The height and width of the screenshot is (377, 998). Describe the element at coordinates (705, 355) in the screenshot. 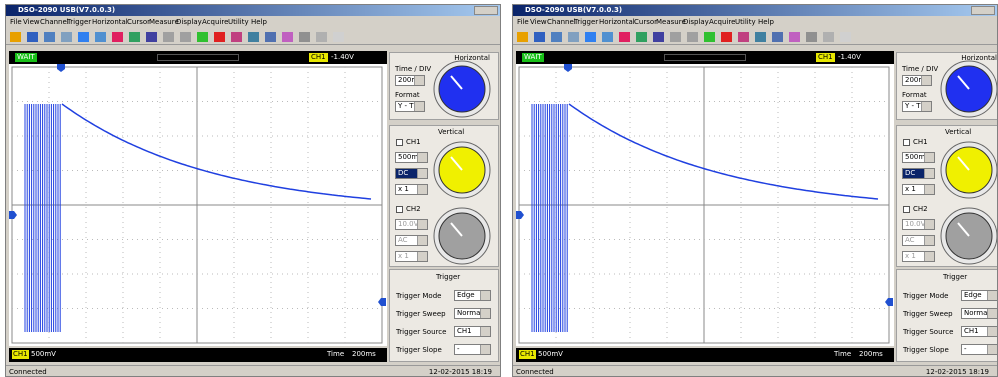

I see `scope-footer: CH1 500mV Time 200ms` at that location.